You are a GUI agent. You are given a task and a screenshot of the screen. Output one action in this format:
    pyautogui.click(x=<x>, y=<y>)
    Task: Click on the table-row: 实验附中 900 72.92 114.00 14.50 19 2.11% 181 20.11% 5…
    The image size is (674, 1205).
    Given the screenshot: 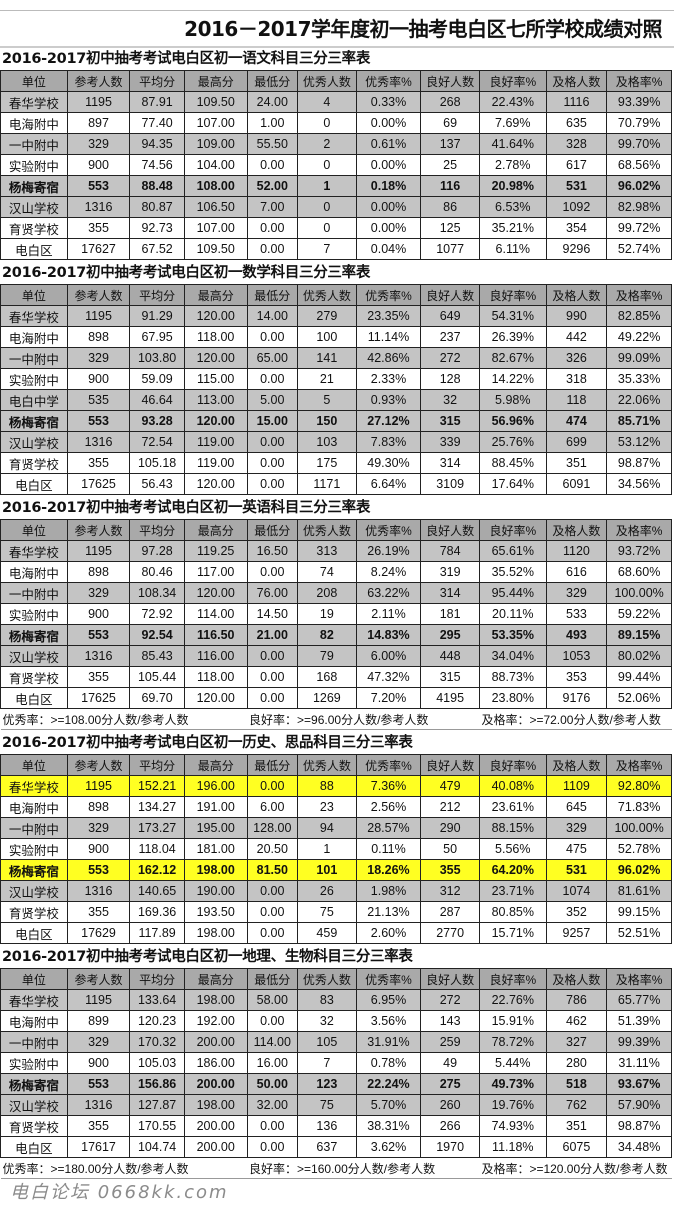 What is the action you would take?
    pyautogui.click(x=336, y=614)
    